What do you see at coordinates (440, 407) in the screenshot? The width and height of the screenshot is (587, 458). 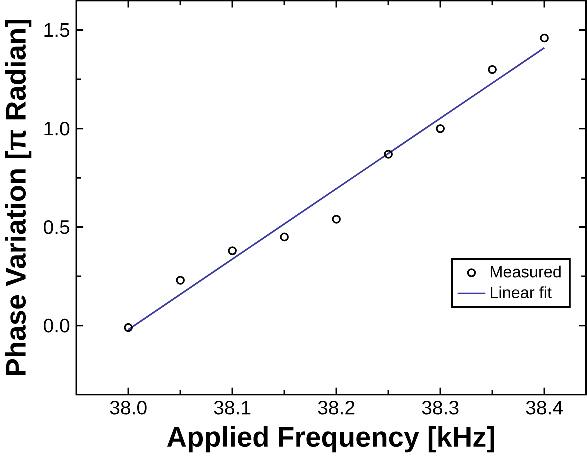 I see `x-tick-label: 38.3` at bounding box center [440, 407].